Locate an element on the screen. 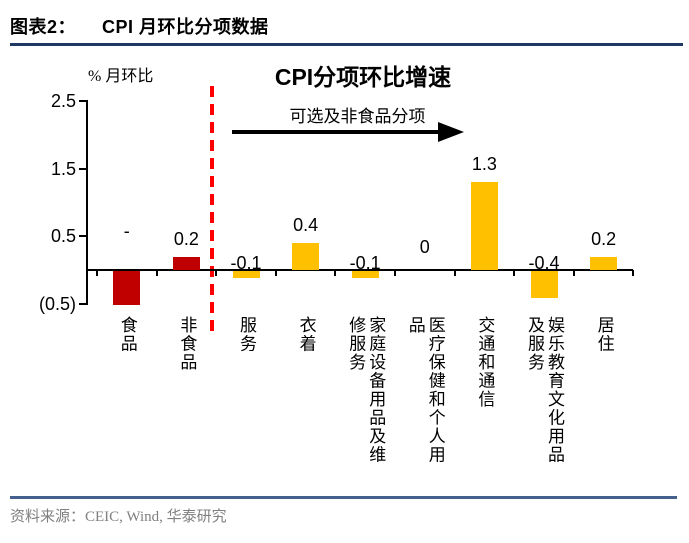 Image resolution: width=689 pixels, height=543 pixels. chart-title: CPI分项环比增速 is located at coordinates (363, 77).